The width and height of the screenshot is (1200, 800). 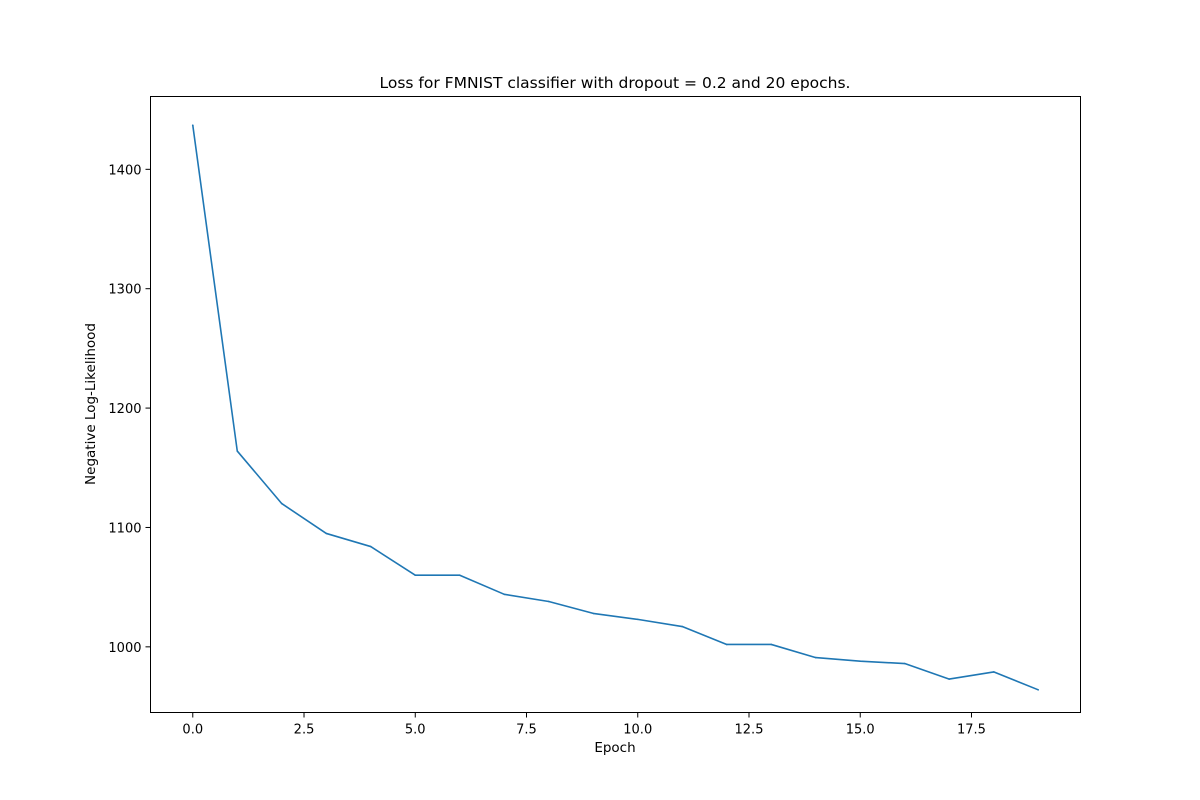 What do you see at coordinates (614, 748) in the screenshot?
I see `x-axis-title: Epoch` at bounding box center [614, 748].